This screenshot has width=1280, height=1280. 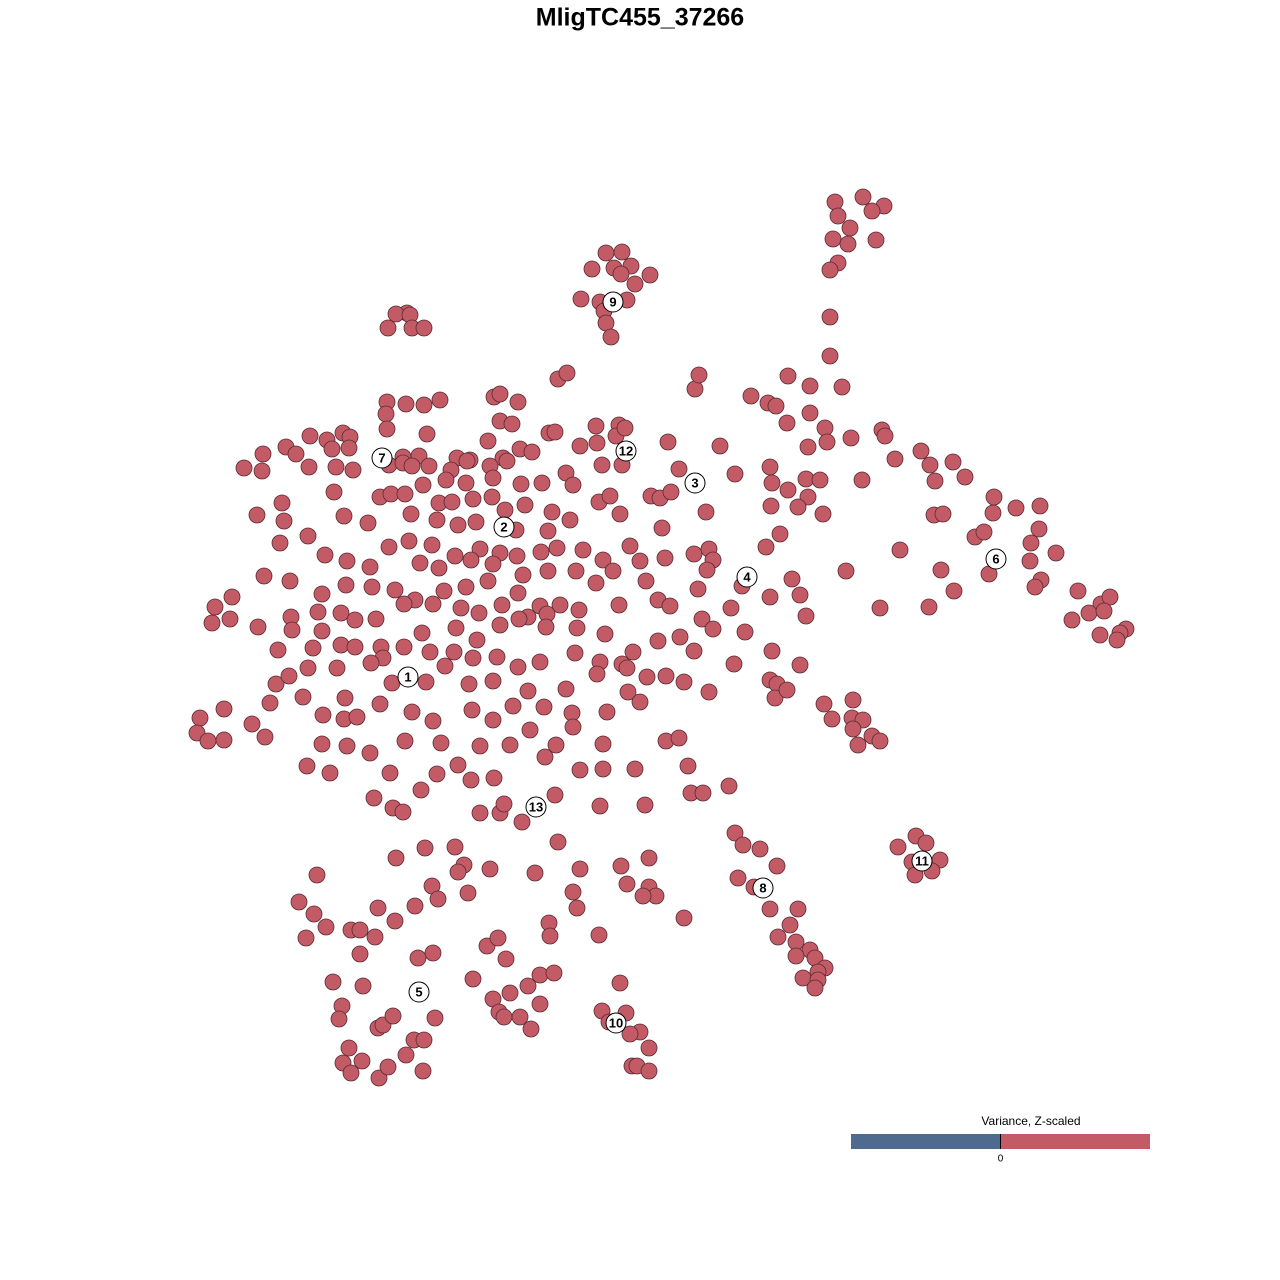 What do you see at coordinates (418, 991) in the screenshot?
I see `cluster-label: 5` at bounding box center [418, 991].